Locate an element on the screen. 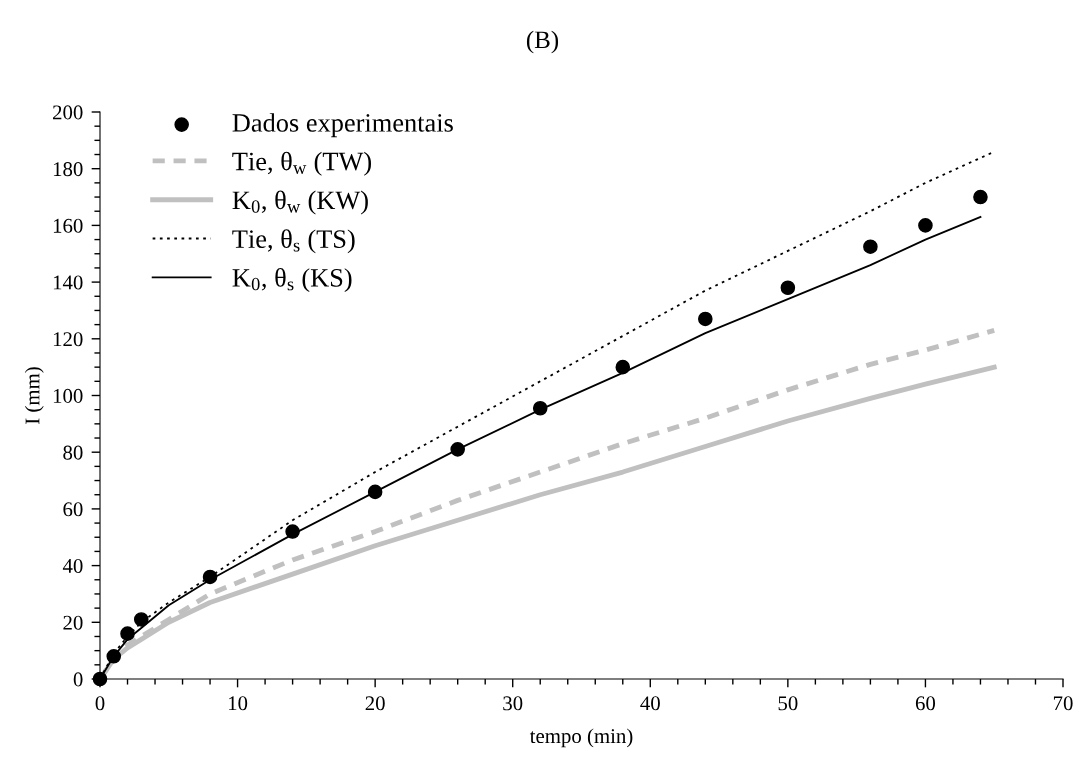 This screenshot has width=1085, height=774. legend-label: K$_{0}$, θ$_{w}$ (KW) is located at coordinates (300, 202).